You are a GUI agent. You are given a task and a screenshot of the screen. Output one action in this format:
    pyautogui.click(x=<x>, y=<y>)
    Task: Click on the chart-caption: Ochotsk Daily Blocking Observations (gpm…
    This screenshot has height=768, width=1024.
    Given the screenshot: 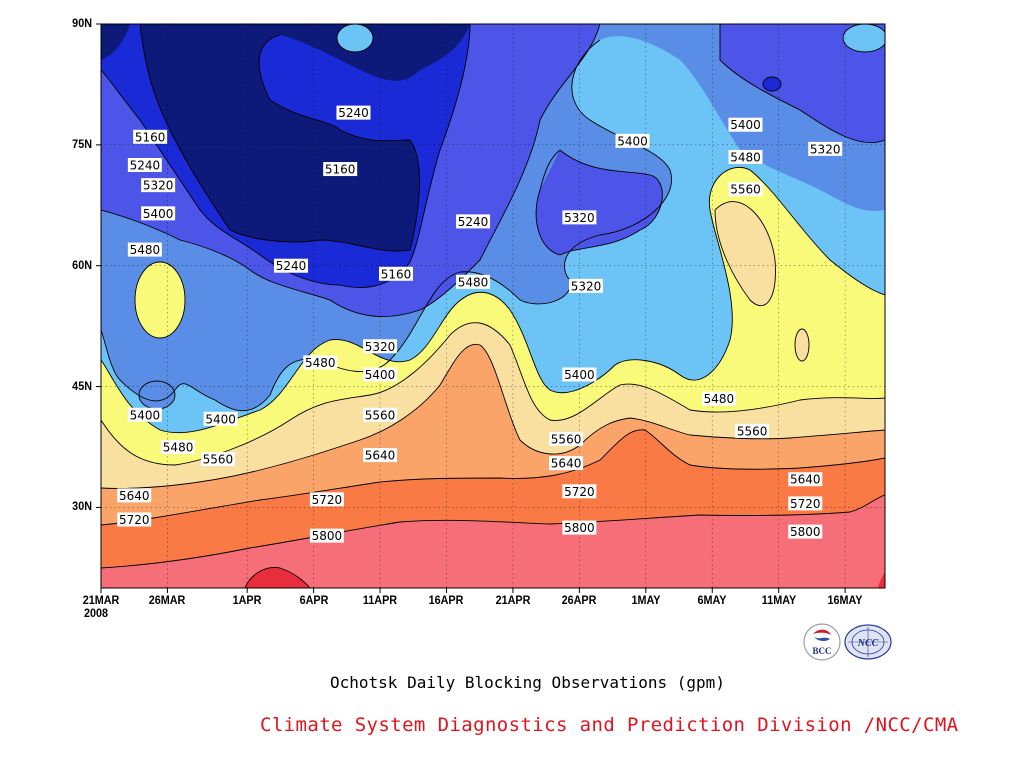 What is the action you would take?
    pyautogui.click(x=527, y=682)
    